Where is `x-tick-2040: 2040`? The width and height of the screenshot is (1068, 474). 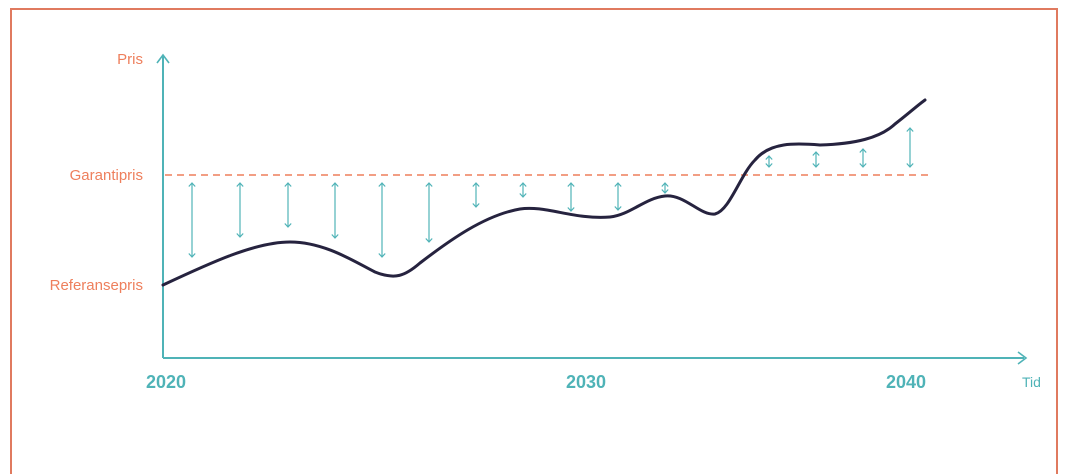
x-tick-2040: 2040 is located at coordinates (906, 382).